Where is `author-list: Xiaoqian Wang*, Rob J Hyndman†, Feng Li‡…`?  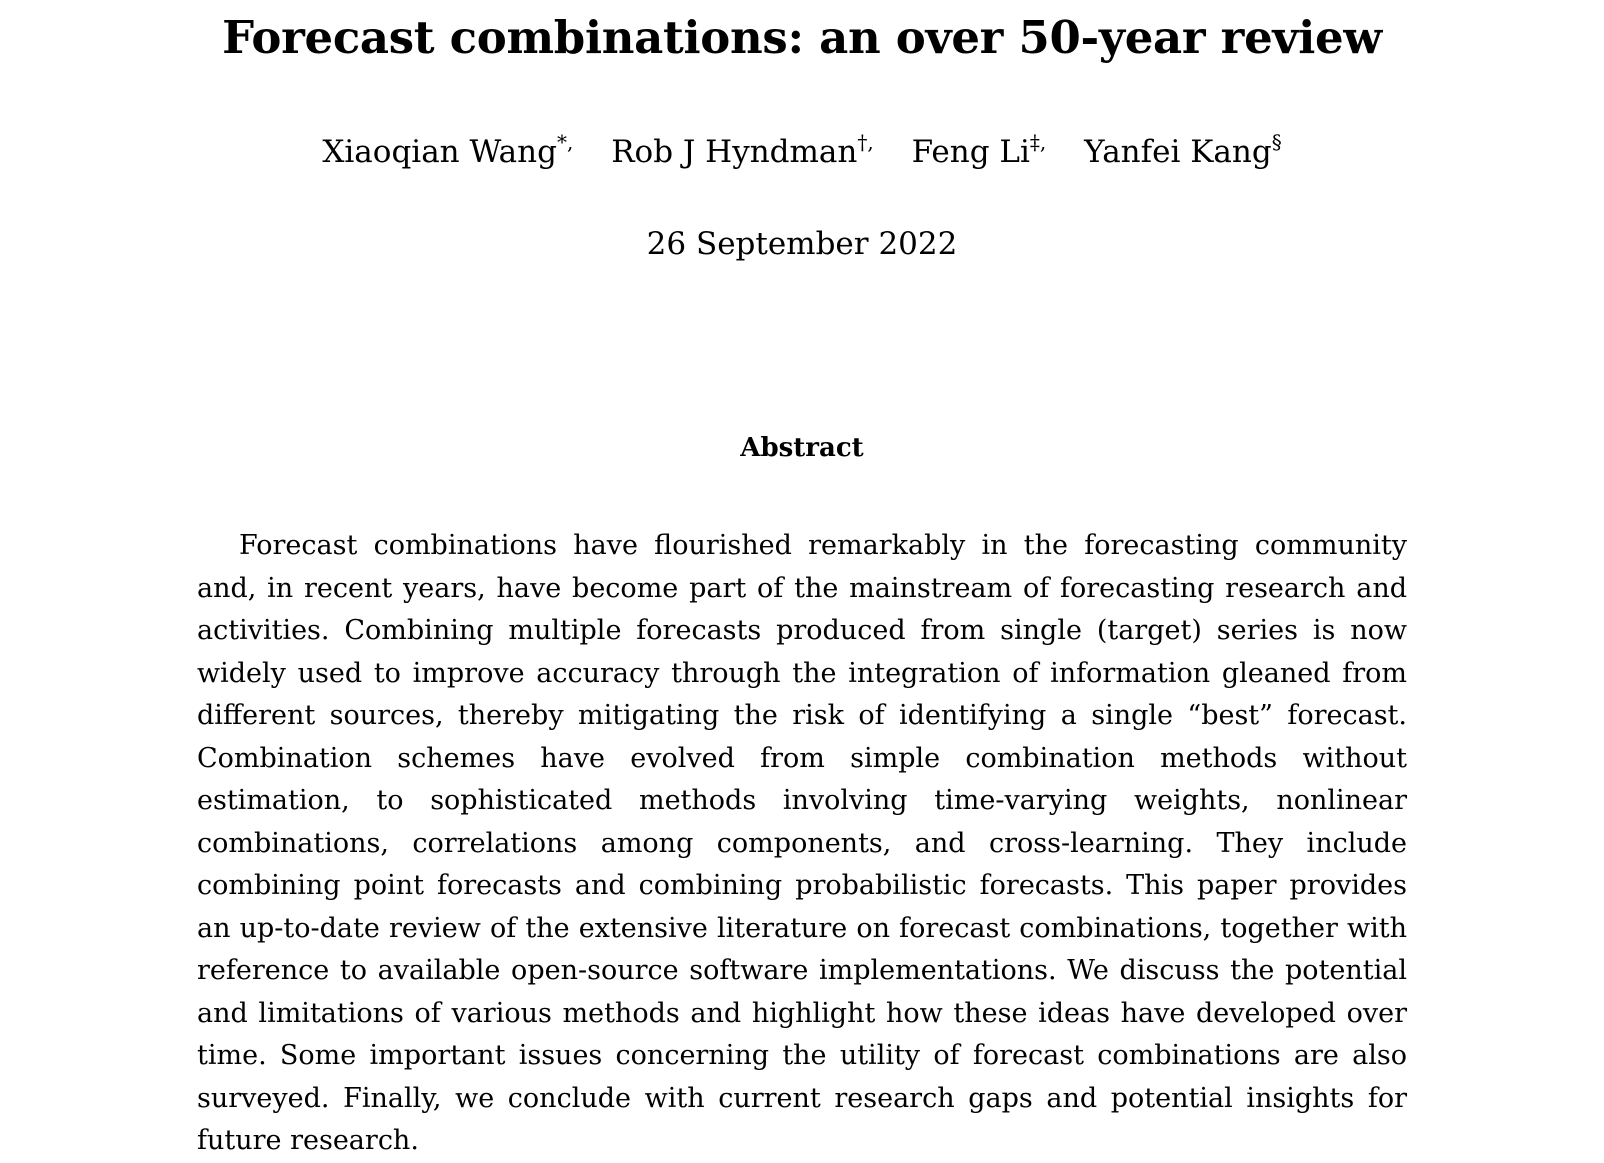 author-list: Xiaoqian Wang*, Rob J Hyndman†, Feng Li‡… is located at coordinates (802, 152).